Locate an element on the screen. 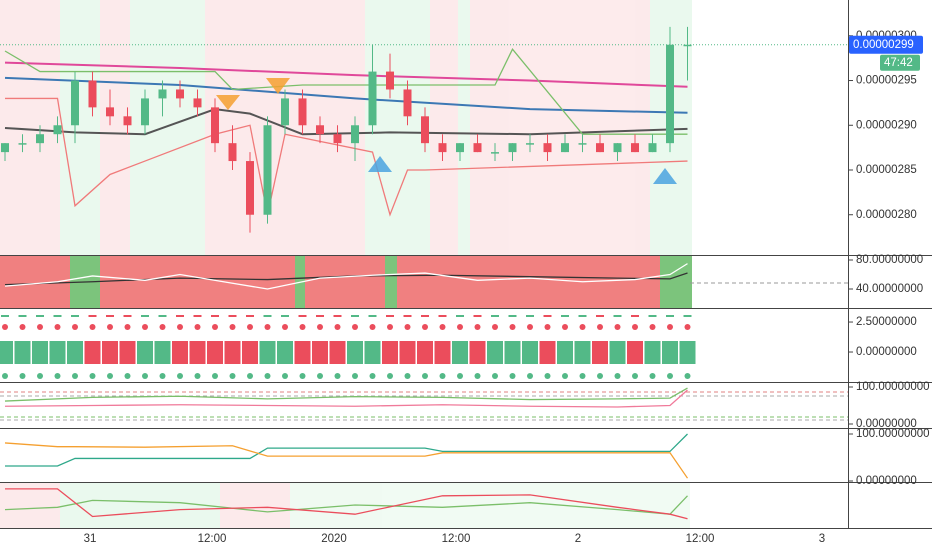 This screenshot has width=932, height=550. signal-markers is located at coordinates (446, 131).